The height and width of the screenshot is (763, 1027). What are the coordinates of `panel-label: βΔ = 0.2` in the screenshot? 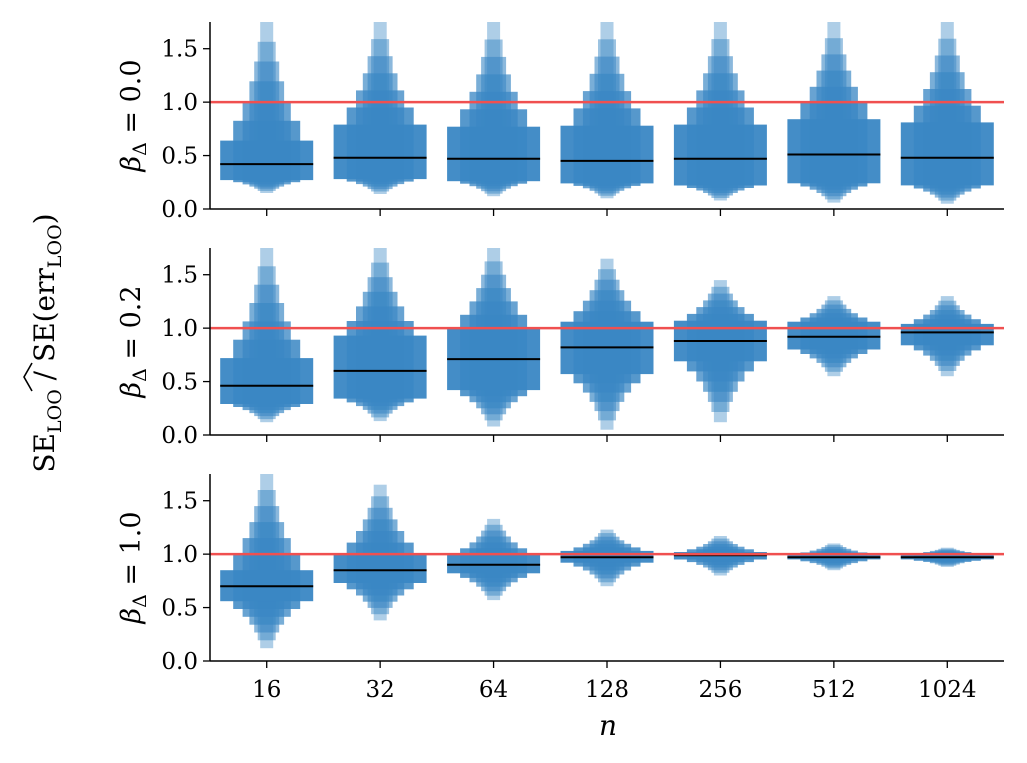 It's located at (133, 341).